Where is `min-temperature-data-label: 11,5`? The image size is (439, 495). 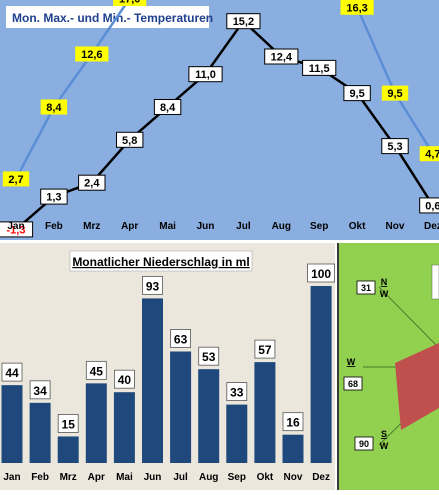
min-temperature-data-label: 11,5 is located at coordinates (319, 69).